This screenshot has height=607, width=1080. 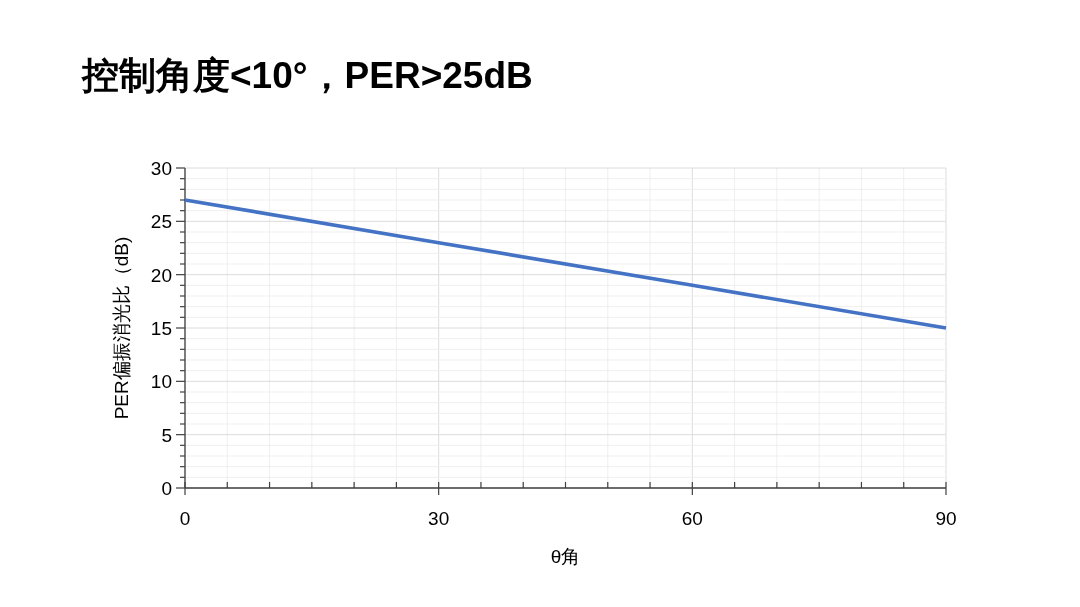 What do you see at coordinates (161, 382) in the screenshot?
I see `y-tick-label: 10` at bounding box center [161, 382].